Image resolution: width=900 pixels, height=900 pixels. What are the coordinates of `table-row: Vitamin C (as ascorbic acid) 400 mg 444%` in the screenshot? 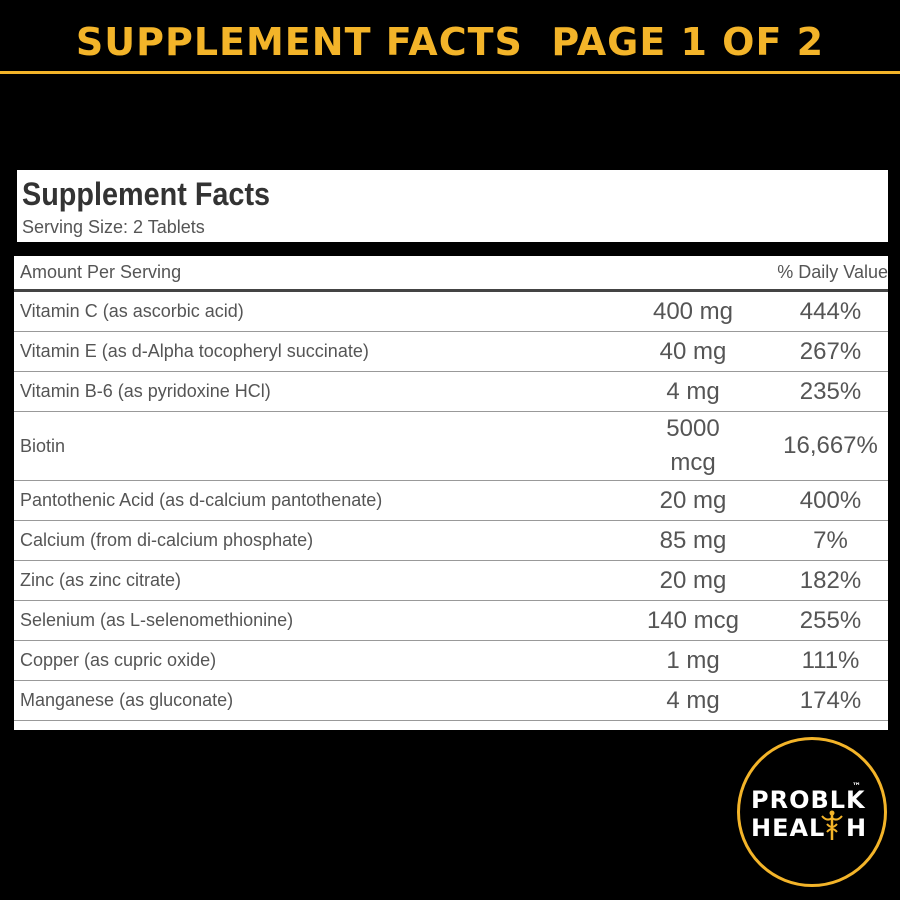 It's located at (451, 312).